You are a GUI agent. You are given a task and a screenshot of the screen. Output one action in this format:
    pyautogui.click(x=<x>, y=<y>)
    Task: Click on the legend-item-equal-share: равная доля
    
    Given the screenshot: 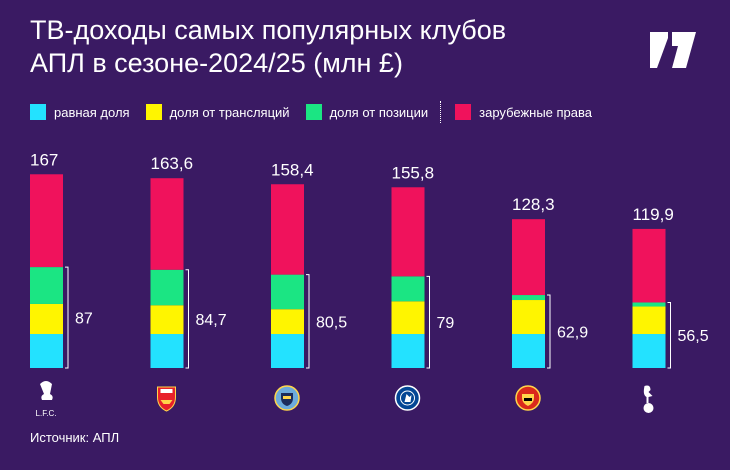 What is the action you would take?
    pyautogui.click(x=80, y=112)
    